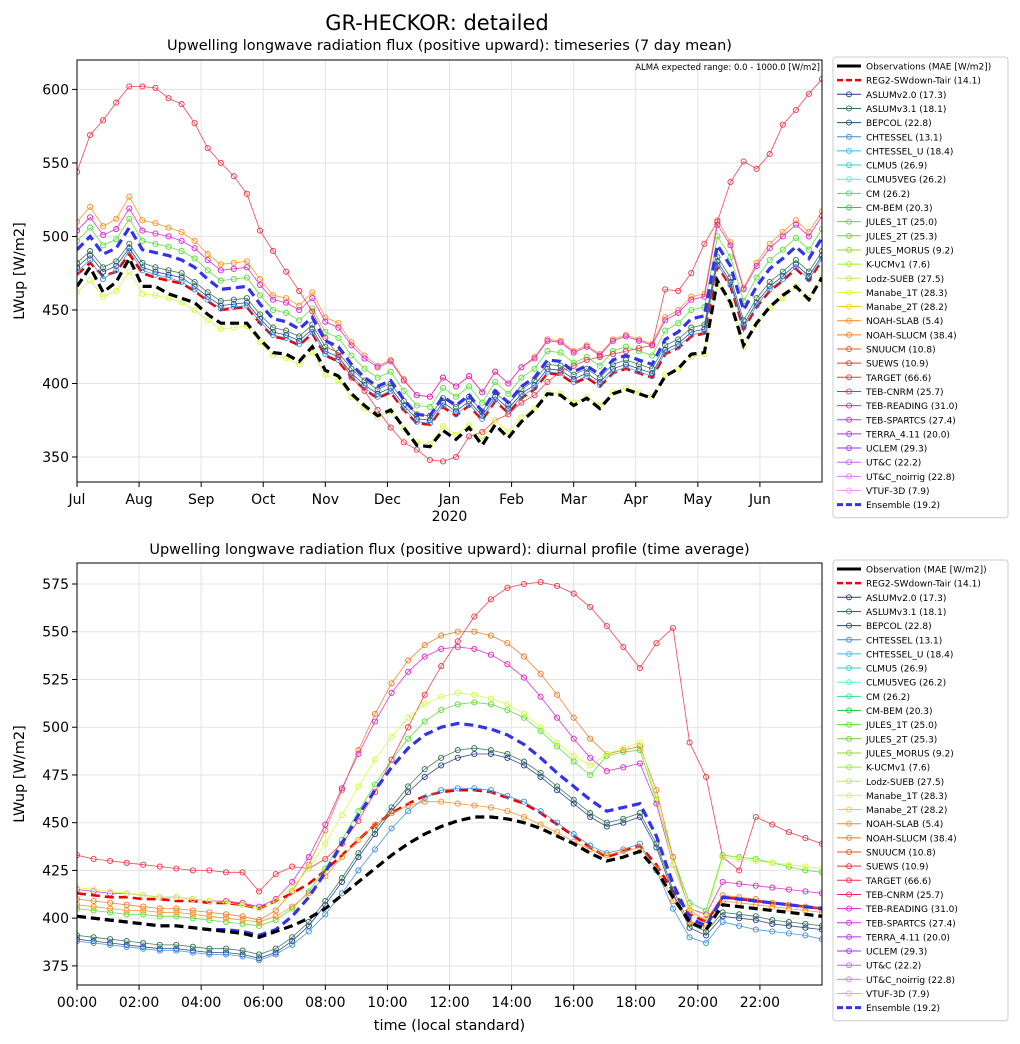 This screenshot has height=1044, width=1020. I want to click on series-line-teb-reading, so click(449, 302).